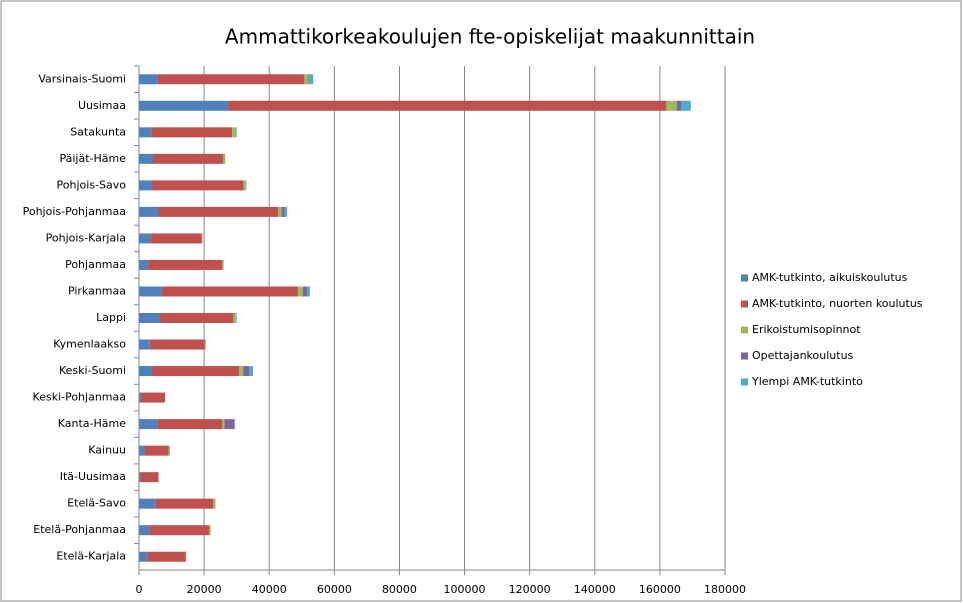  I want to click on y-tick-label: Etelä-Savo, so click(96, 503).